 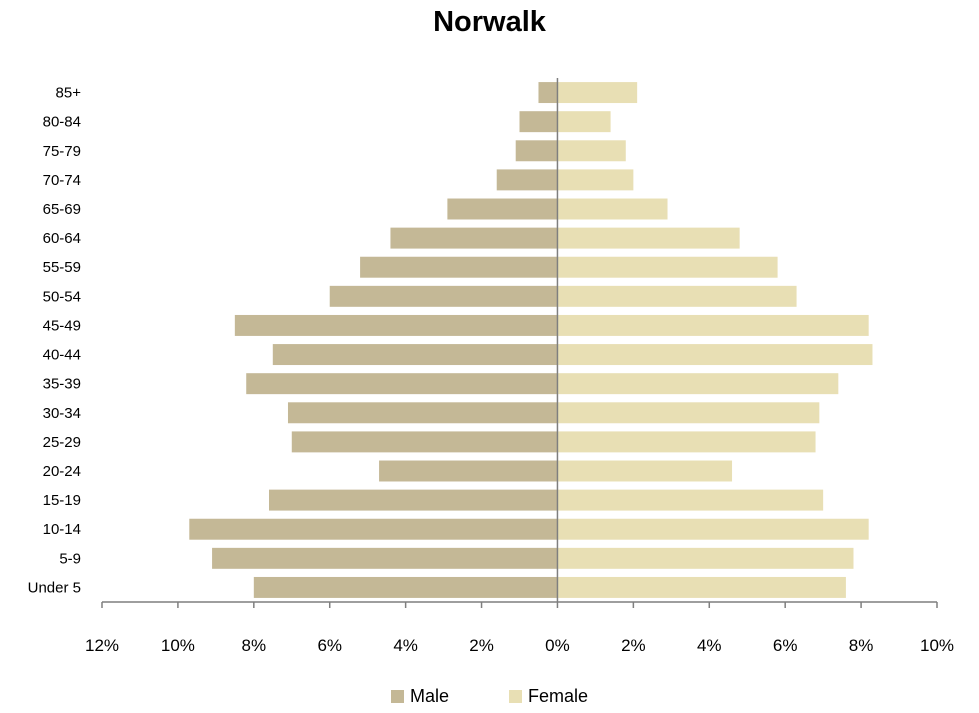 I want to click on category-label: 60-64, so click(x=62, y=238).